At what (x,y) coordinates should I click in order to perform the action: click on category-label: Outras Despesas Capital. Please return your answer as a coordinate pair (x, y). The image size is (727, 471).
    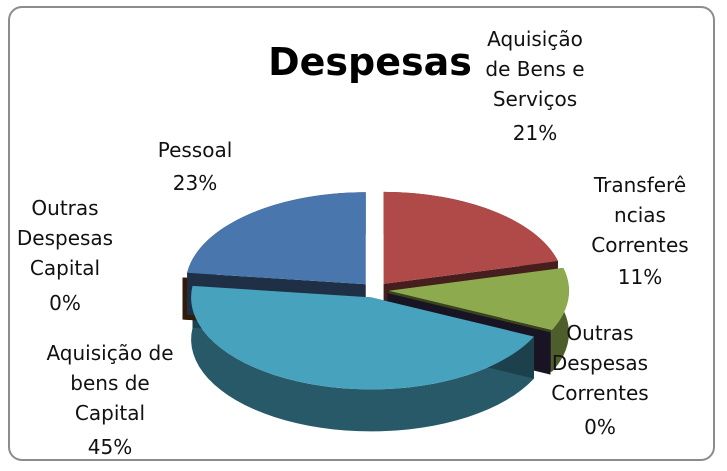
    Looking at the image, I should click on (65, 238).